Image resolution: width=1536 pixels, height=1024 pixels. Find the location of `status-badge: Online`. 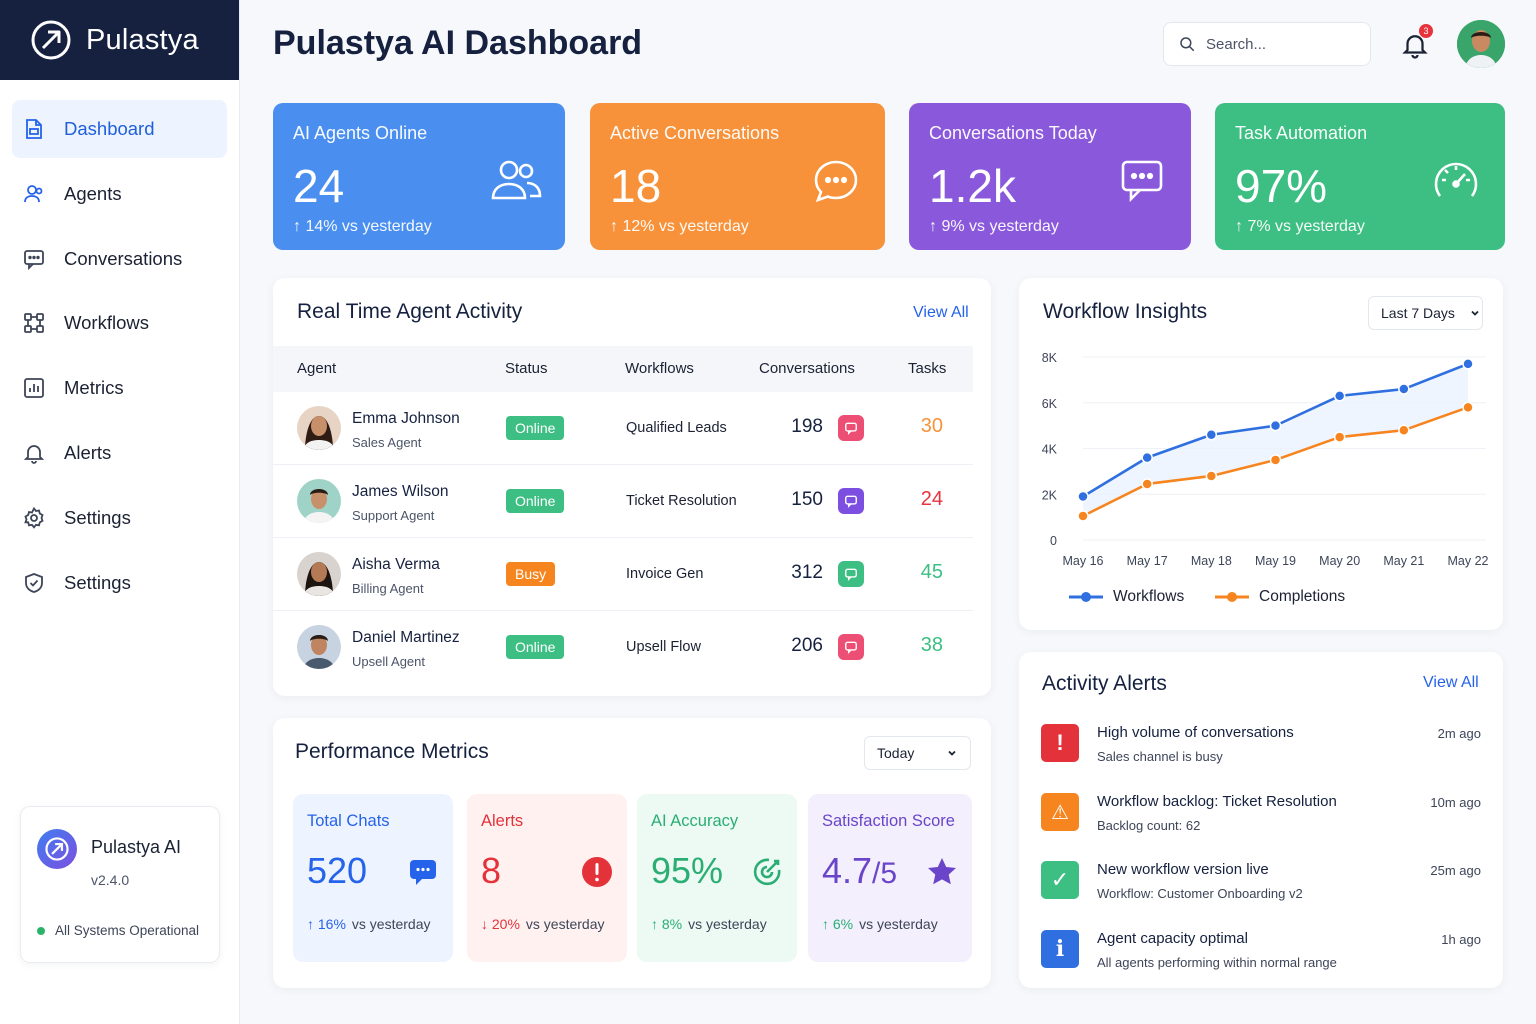

status-badge: Online is located at coordinates (535, 647).